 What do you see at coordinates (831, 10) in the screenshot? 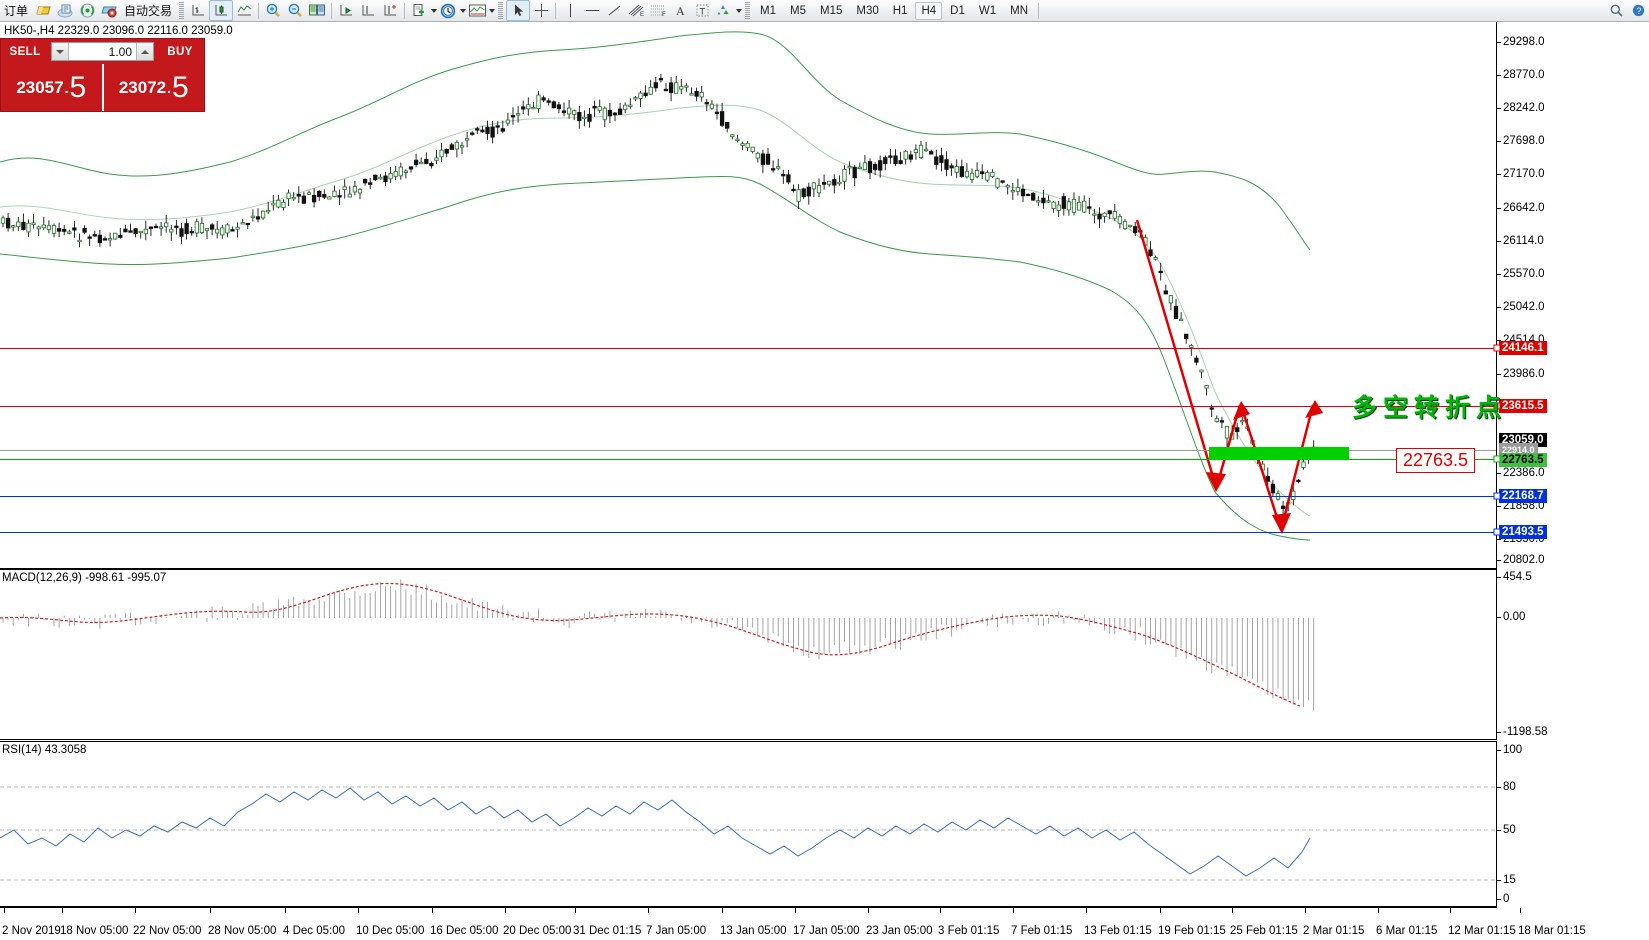
I see `tf-m15: M15` at bounding box center [831, 10].